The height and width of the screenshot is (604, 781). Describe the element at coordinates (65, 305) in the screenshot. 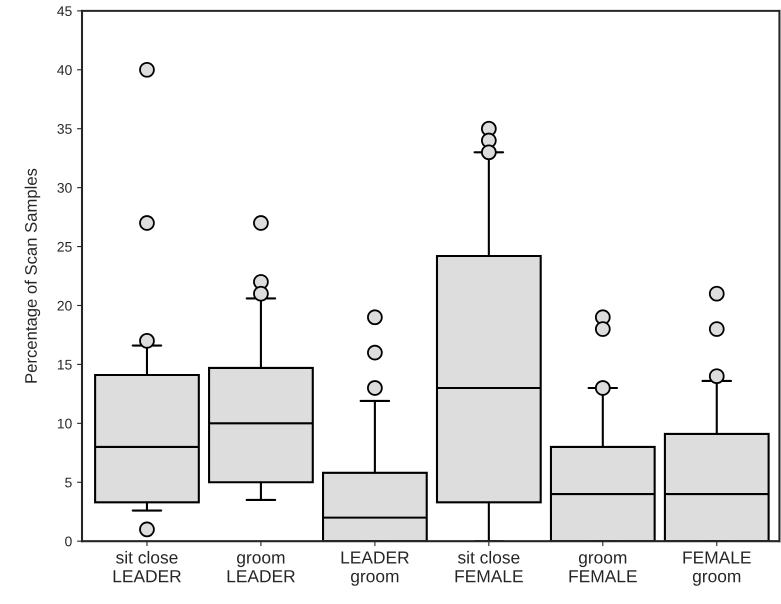

I see `y-tick-label: 20` at that location.